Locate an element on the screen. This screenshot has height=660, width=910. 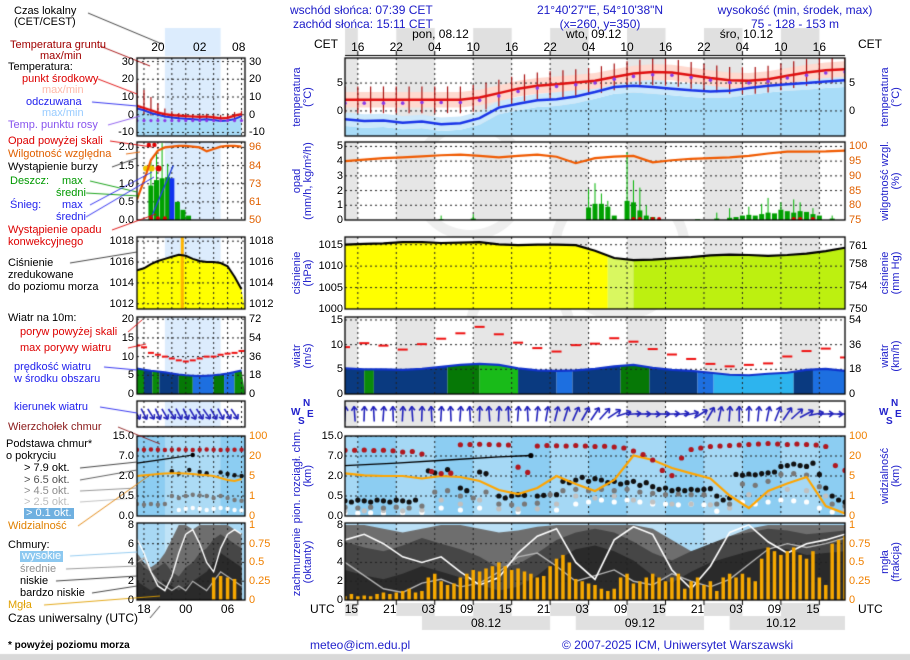
utc-label-left: UTC is located at coordinates (322, 609).